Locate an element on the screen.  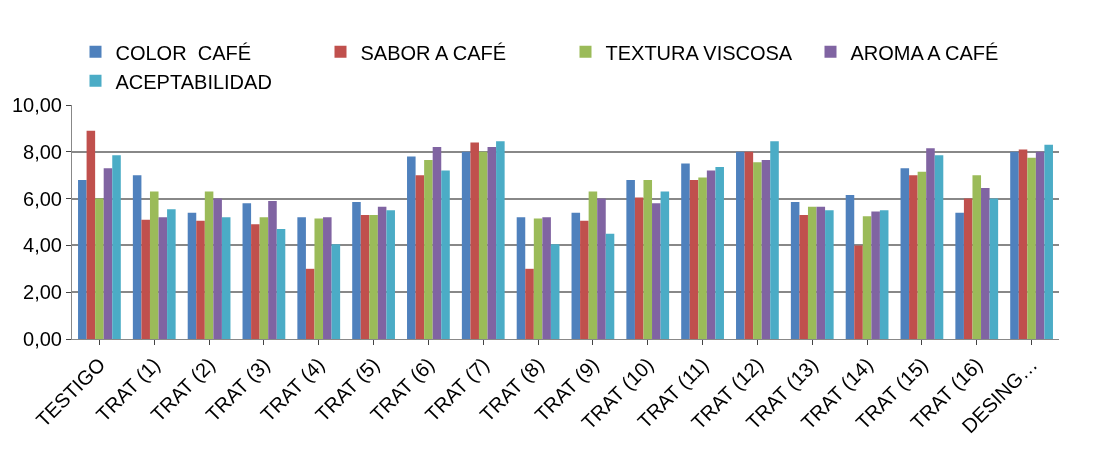
y-tick-label: 10,00 is located at coordinates (36, 105).